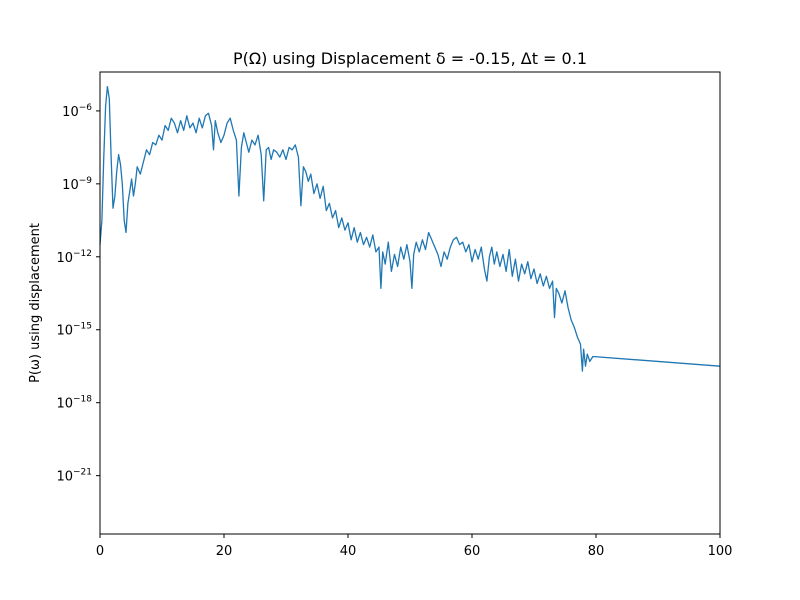 The width and height of the screenshot is (800, 600). What do you see at coordinates (82, 400) in the screenshot?
I see `y-tick-exponent: −18` at bounding box center [82, 400].